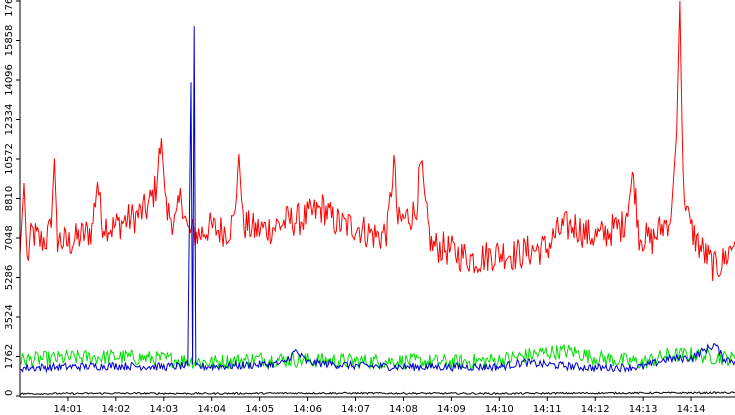  Describe the element at coordinates (9, 277) in the screenshot. I see `y-tick-label: 5286` at that location.